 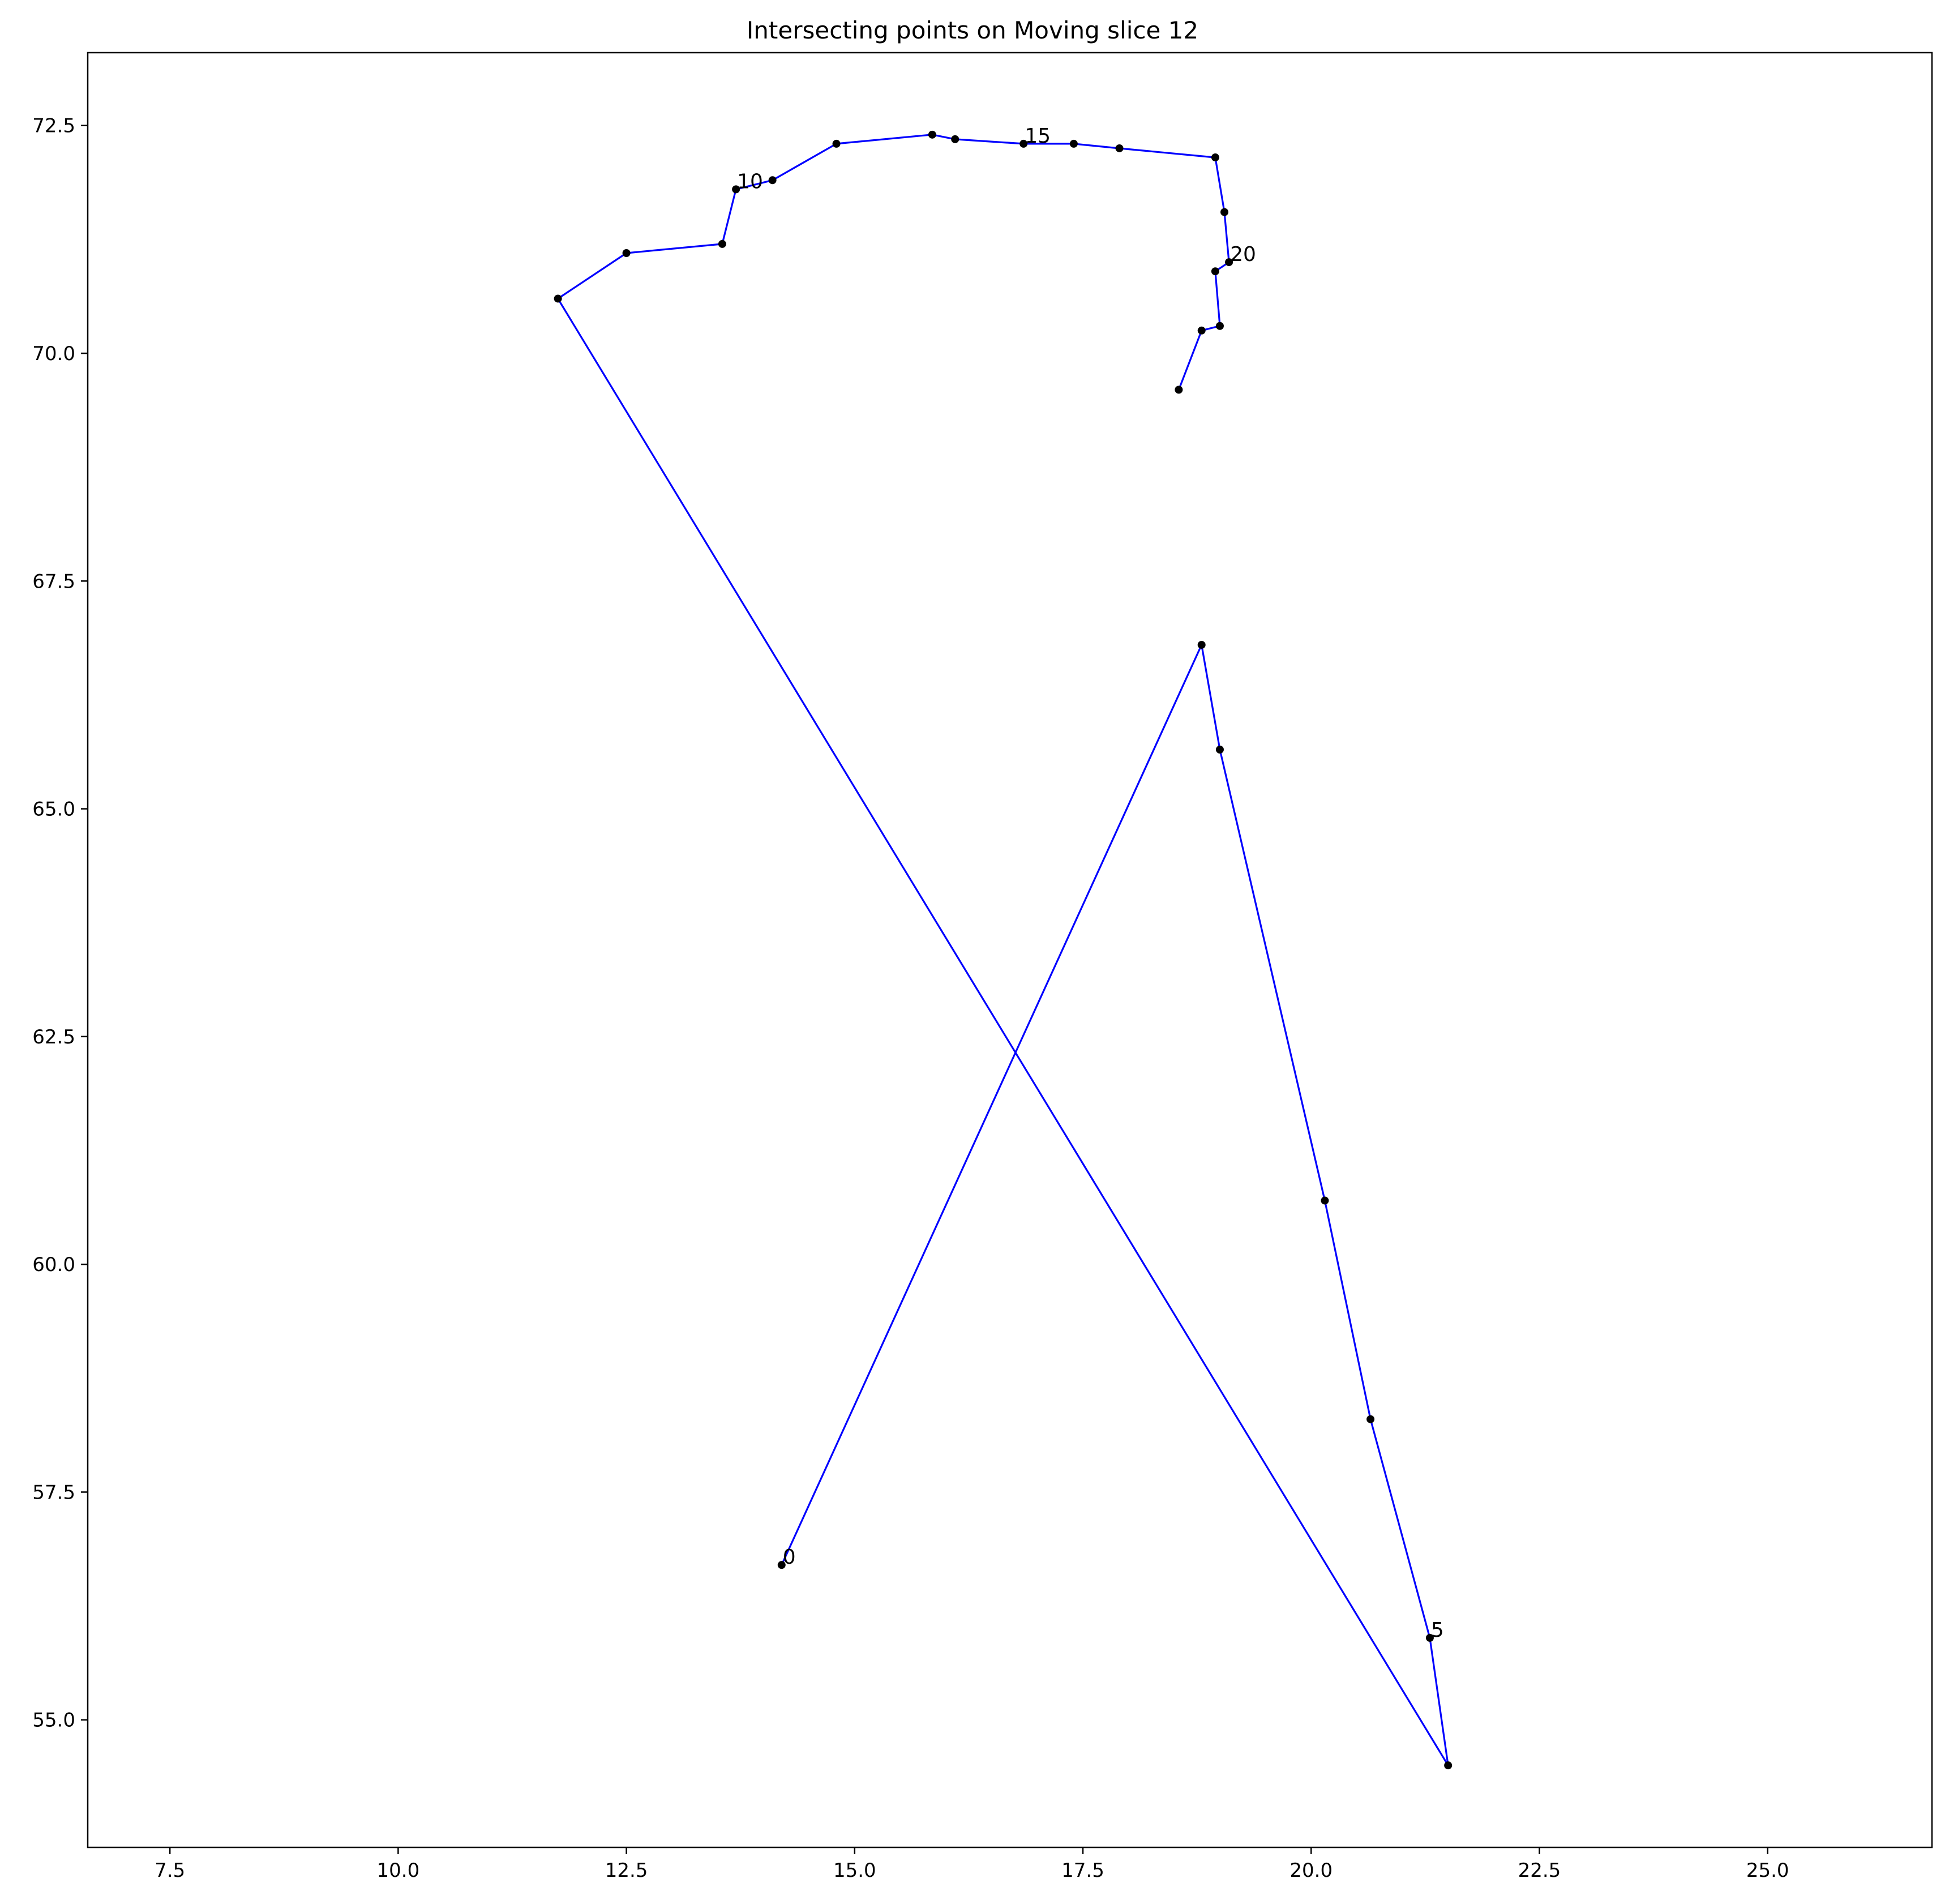 I want to click on chart-title: Intersecting points on Moving slice 12, so click(x=973, y=30).